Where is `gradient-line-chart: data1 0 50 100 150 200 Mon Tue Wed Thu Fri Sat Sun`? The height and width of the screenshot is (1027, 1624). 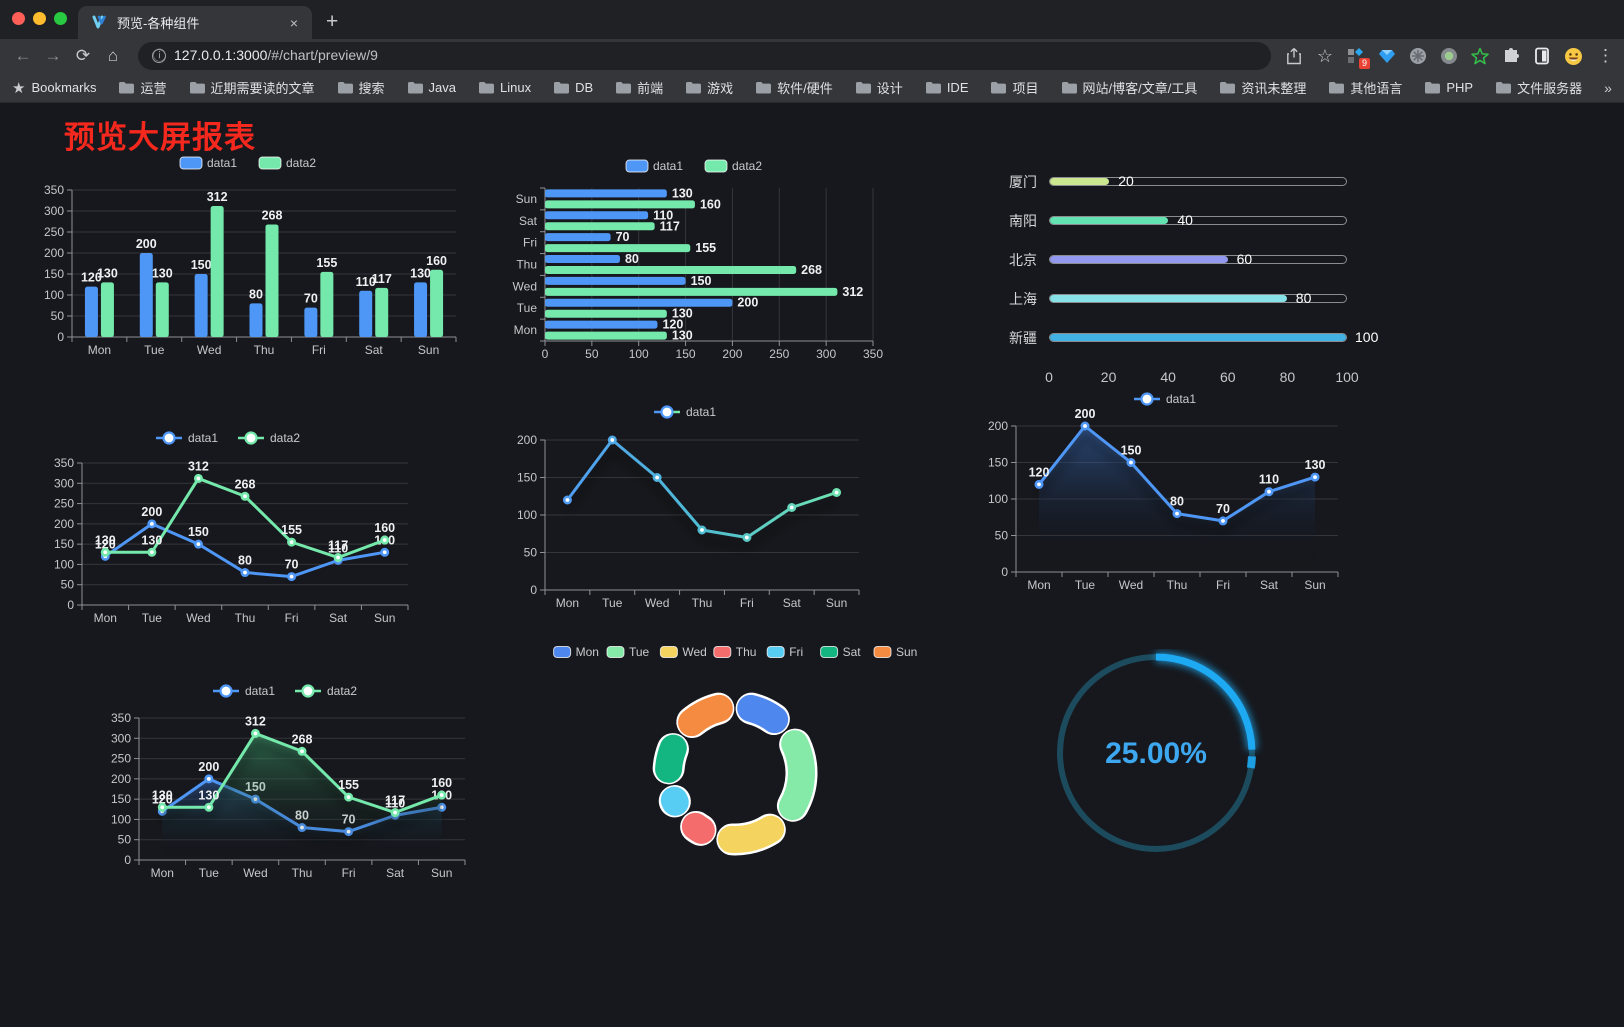
gradient-line-chart: data1 0 50 100 150 200 Mon Tue Wed Thu Fri Sat Sun is located at coordinates (687, 506).